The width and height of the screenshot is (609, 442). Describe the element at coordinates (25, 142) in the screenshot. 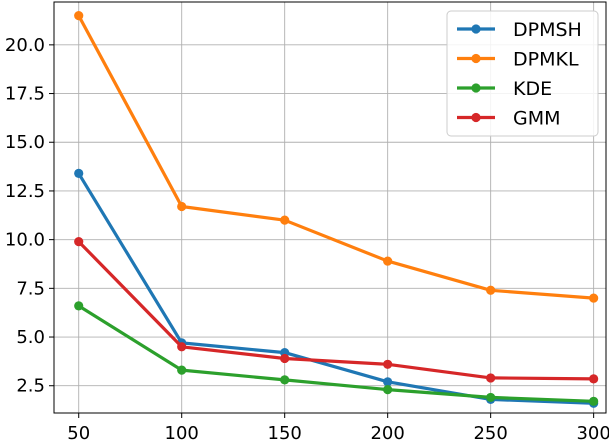

I see `y-tick-label: 15.0` at that location.